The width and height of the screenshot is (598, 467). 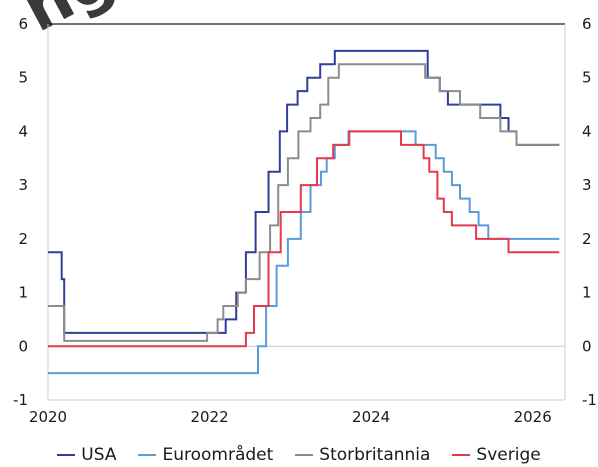 What do you see at coordinates (587, 131) in the screenshot?
I see `y-tick-label-right: 4` at bounding box center [587, 131].